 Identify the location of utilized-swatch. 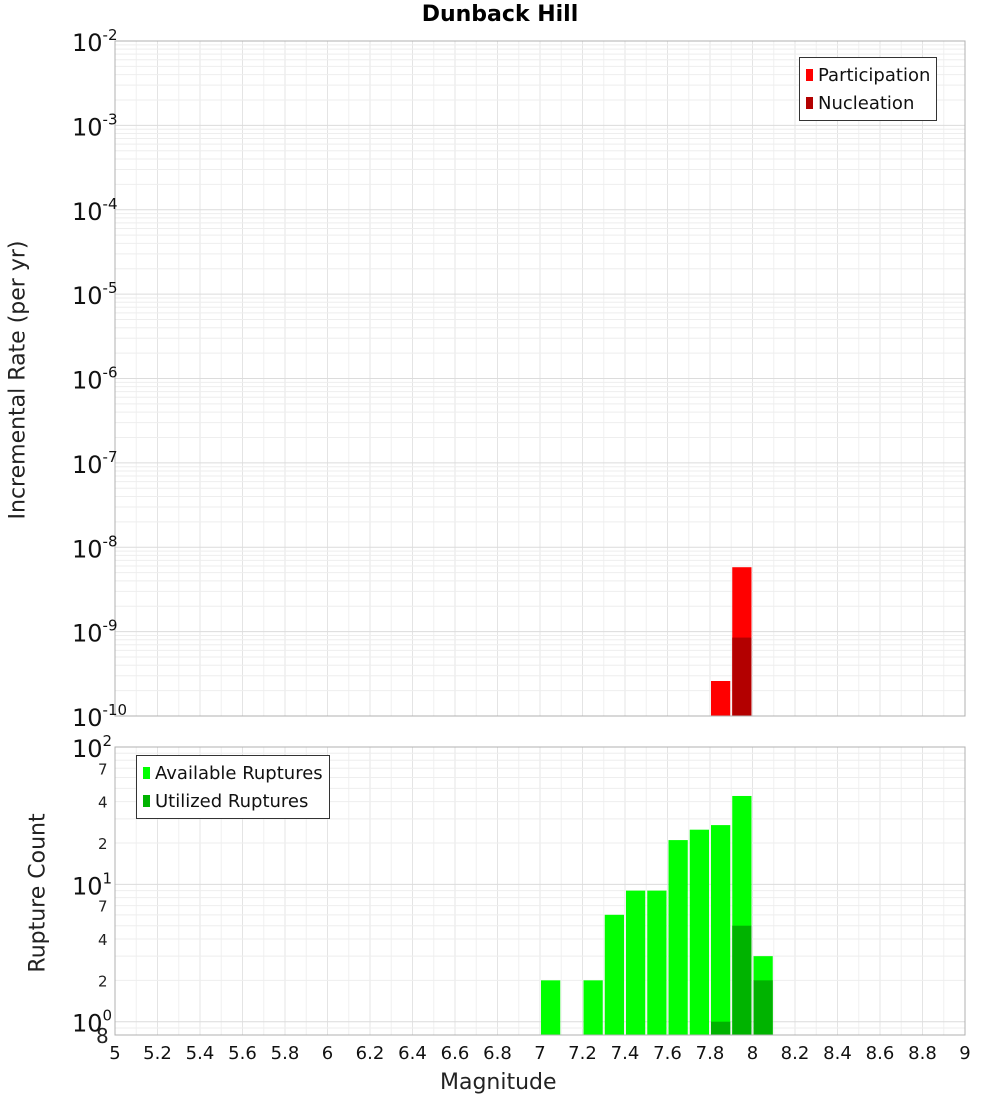
(146, 801).